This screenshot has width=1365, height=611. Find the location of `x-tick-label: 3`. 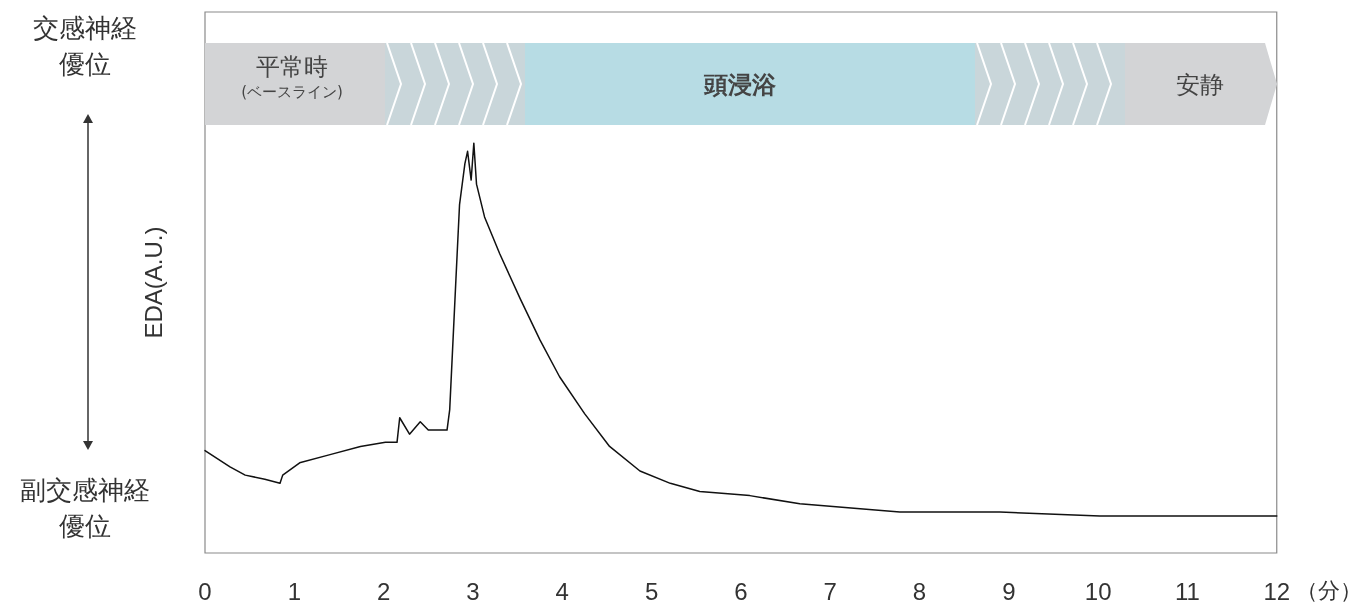

x-tick-label: 3 is located at coordinates (473, 591).